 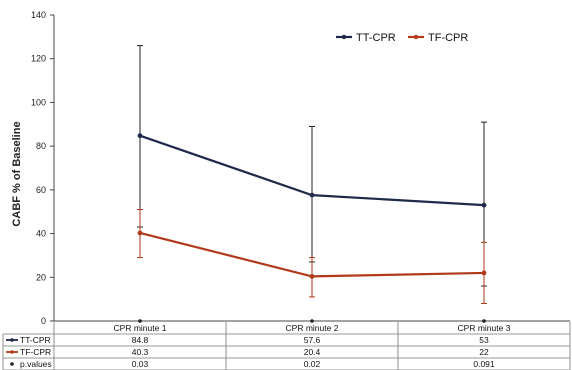 What do you see at coordinates (35, 352) in the screenshot?
I see `table-row-label: TF-CPR` at bounding box center [35, 352].